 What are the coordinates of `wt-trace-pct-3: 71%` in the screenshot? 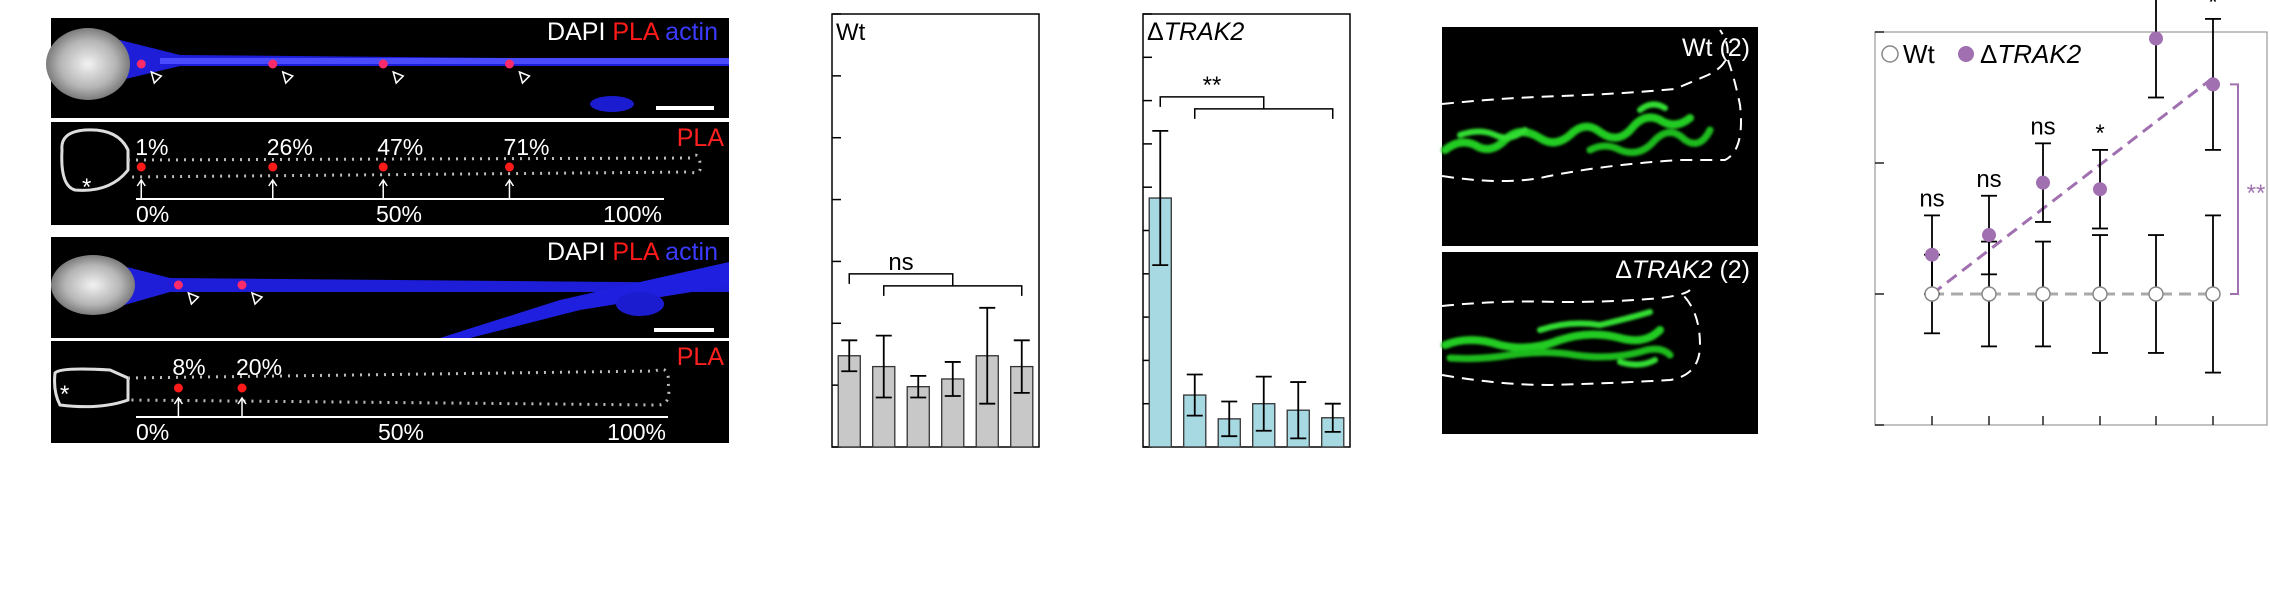 It's located at (526, 147).